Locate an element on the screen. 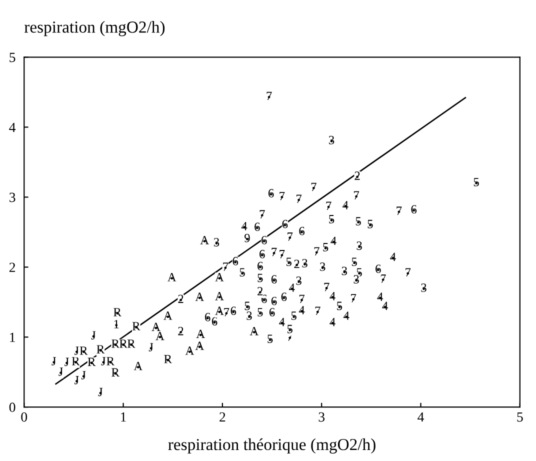  series-label: 5 is located at coordinates (331, 219).